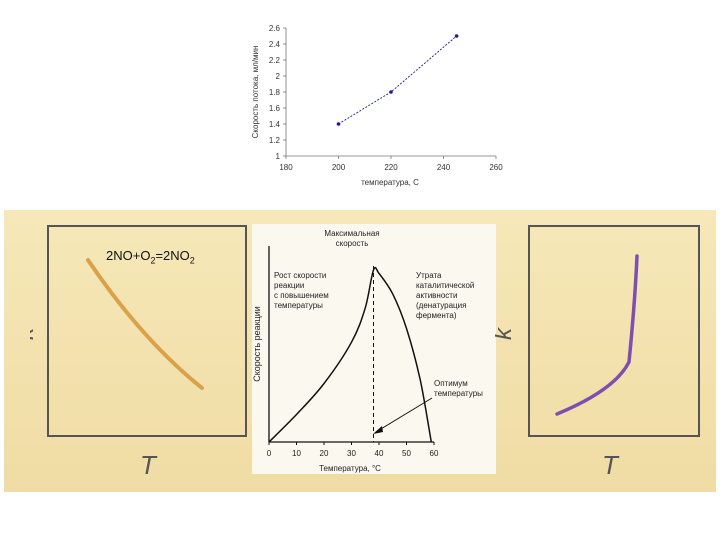 The width and height of the screenshot is (720, 540). I want to click on arrow-head, so click(378, 430).